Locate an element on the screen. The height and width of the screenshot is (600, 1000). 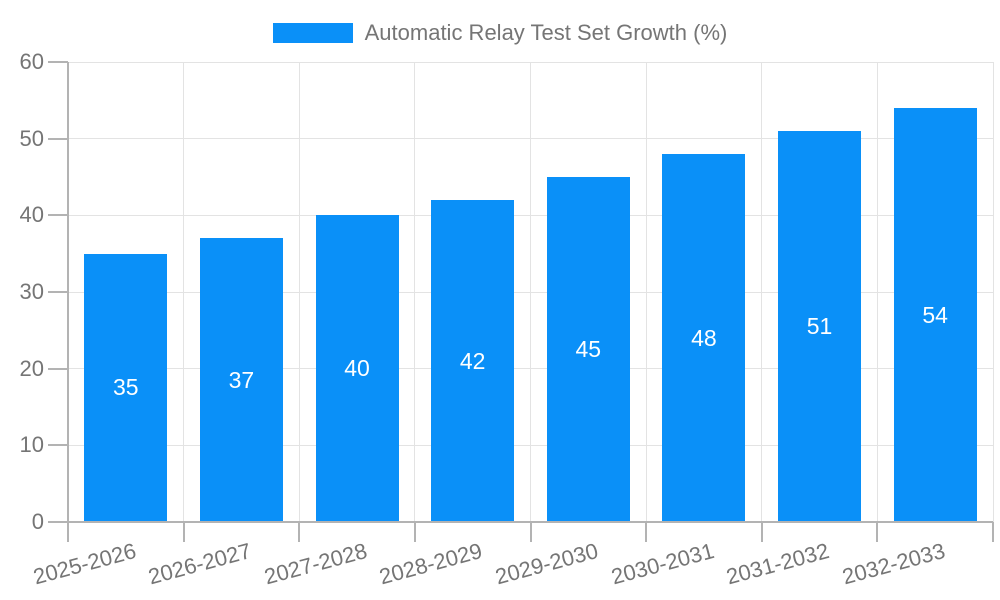
y-axis-tick-label: 30 is located at coordinates (31, 291).